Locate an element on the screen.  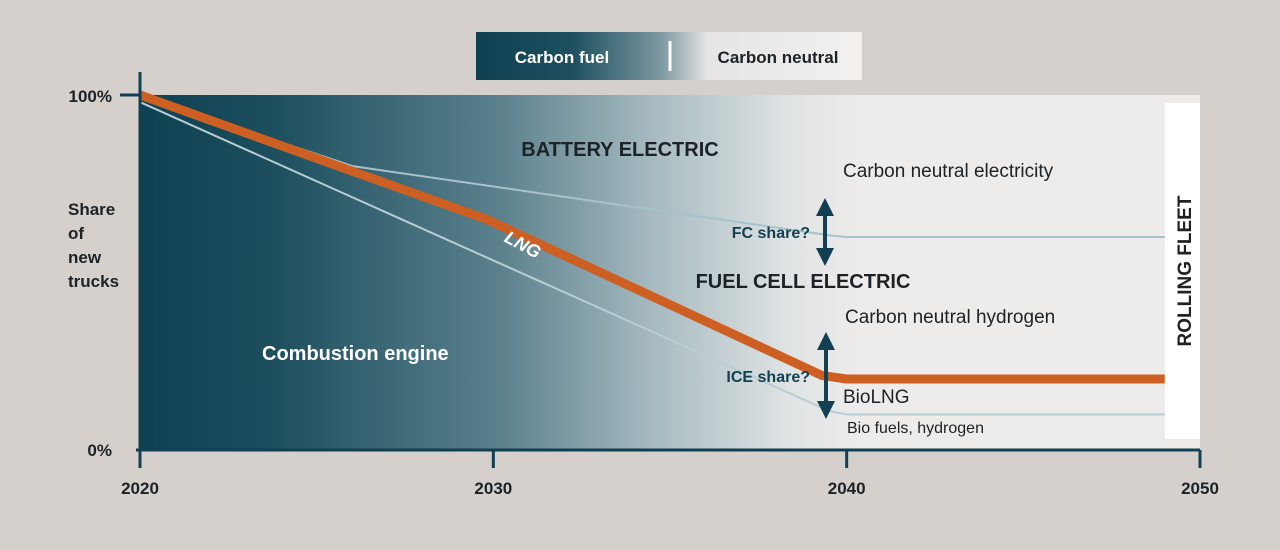
y-axis-label: Share of new trucks is located at coordinates (93, 245).